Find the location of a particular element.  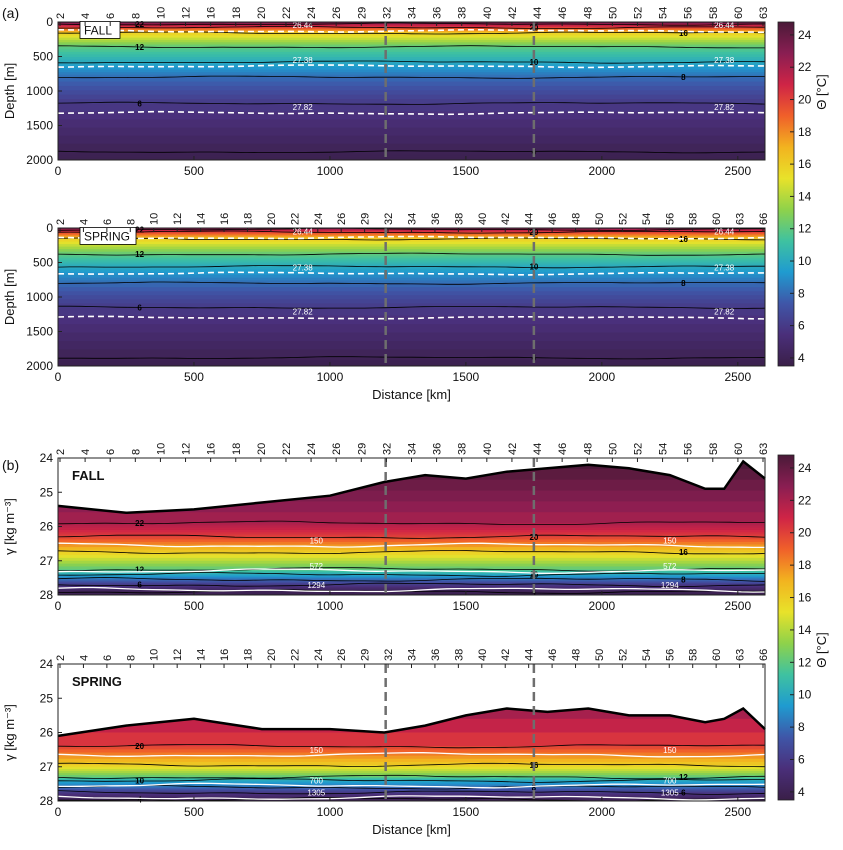

isopycnal-label: 26.44 is located at coordinates (724, 25).